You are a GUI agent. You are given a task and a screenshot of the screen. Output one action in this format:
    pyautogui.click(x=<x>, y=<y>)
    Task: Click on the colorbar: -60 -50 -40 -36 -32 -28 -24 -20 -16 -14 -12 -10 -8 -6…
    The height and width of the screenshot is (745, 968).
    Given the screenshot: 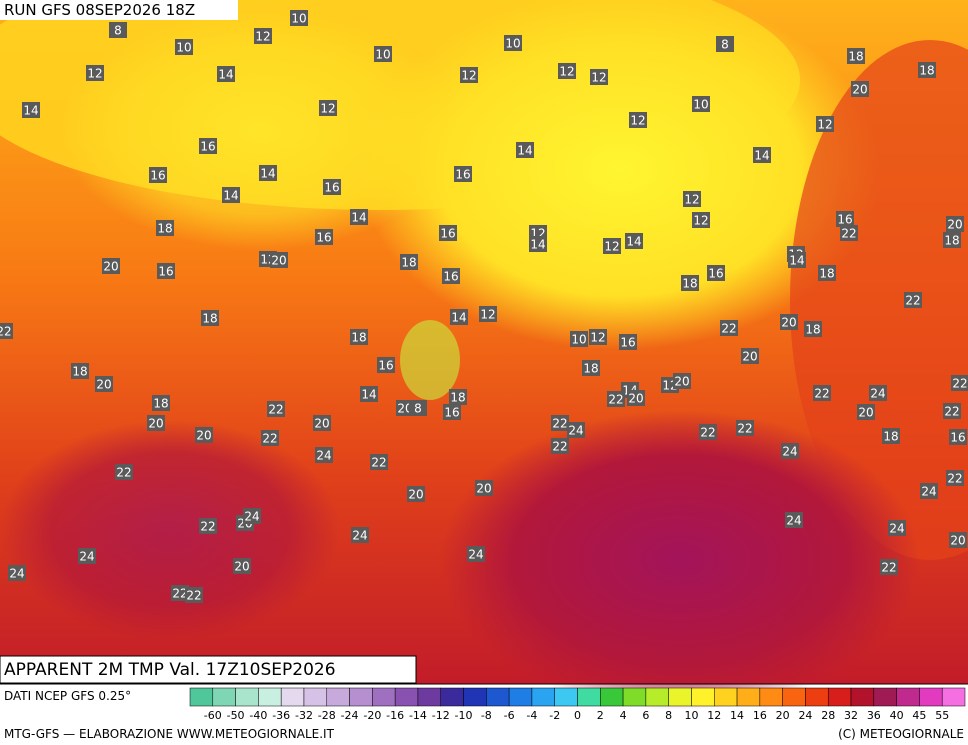 What is the action you would take?
    pyautogui.click(x=577, y=704)
    